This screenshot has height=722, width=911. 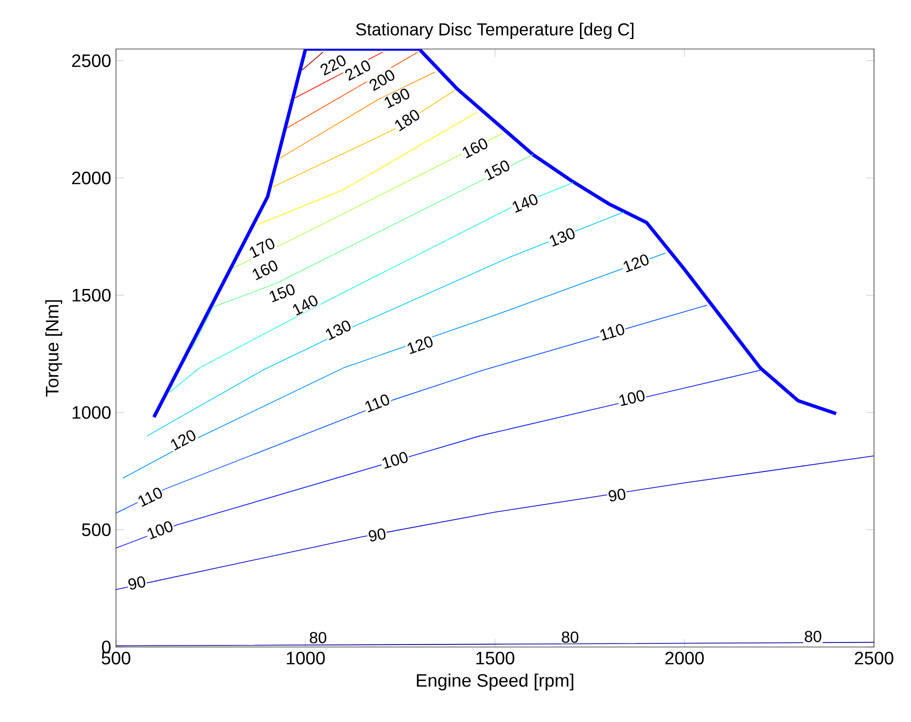 I want to click on annotation: 210, so click(x=357, y=70).